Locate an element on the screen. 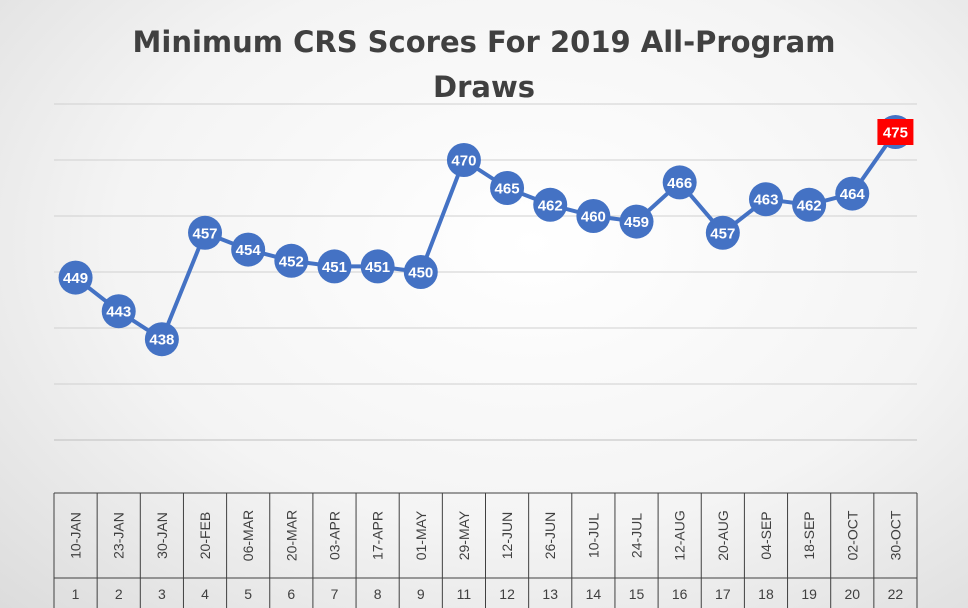 The image size is (968, 608). data-label: 454 is located at coordinates (249, 250).